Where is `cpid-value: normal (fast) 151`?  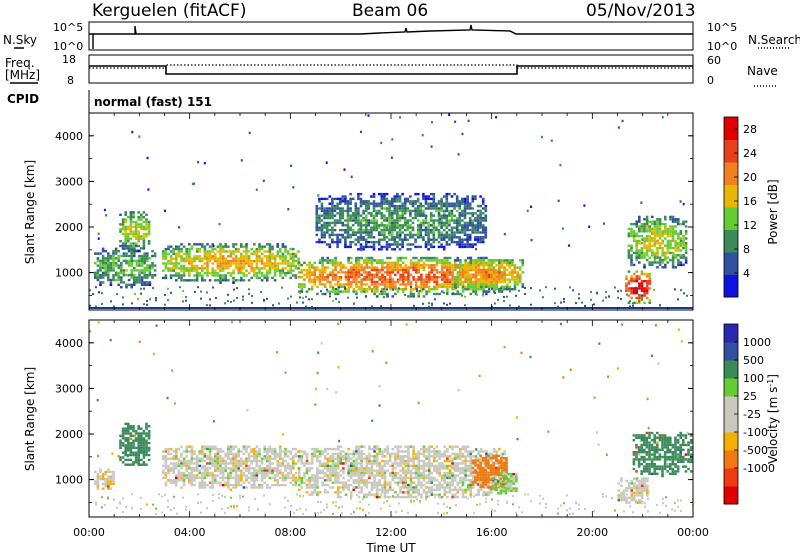
cpid-value: normal (fast) 151 is located at coordinates (153, 102).